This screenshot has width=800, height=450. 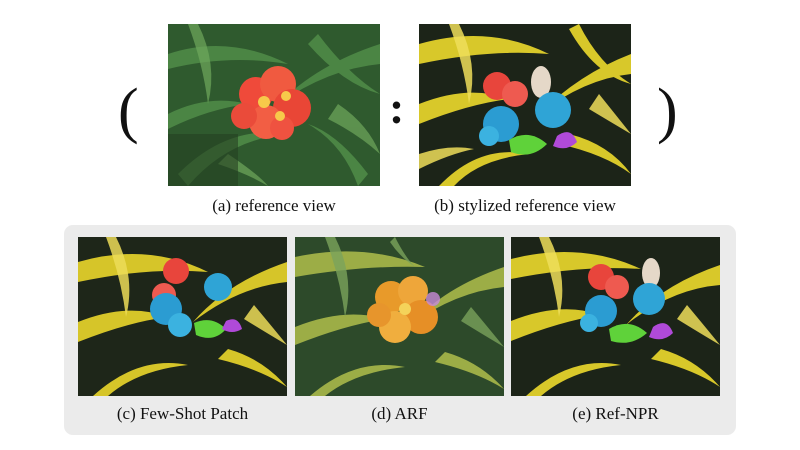 I want to click on open-parenthesis: (, so click(x=128, y=111).